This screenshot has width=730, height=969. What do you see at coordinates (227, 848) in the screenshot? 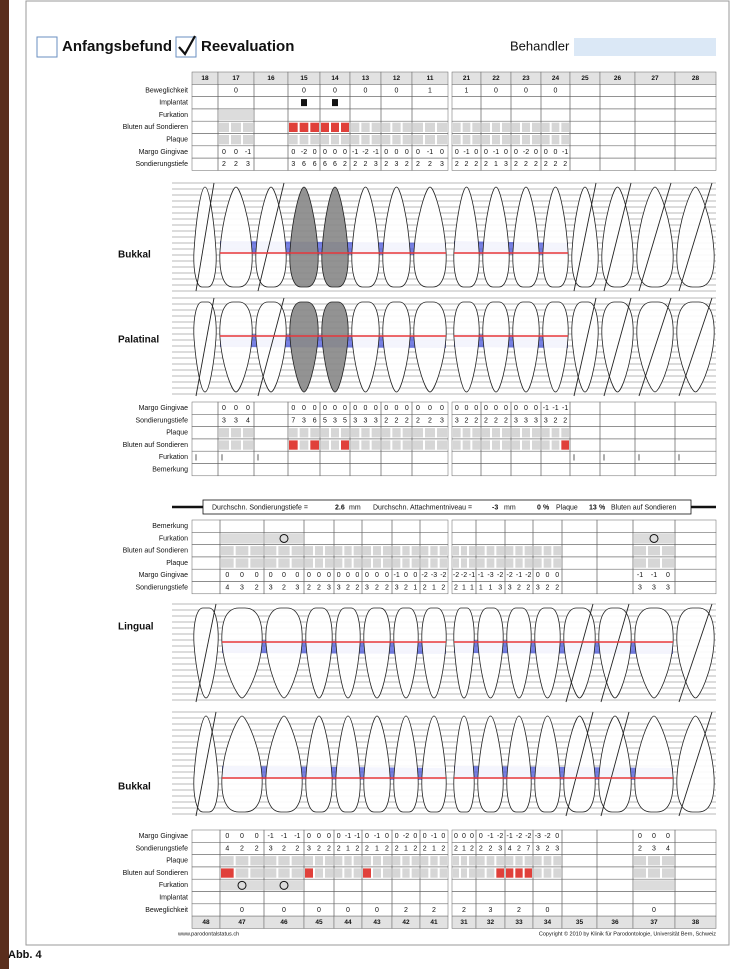
I see `value: 4` at bounding box center [227, 848].